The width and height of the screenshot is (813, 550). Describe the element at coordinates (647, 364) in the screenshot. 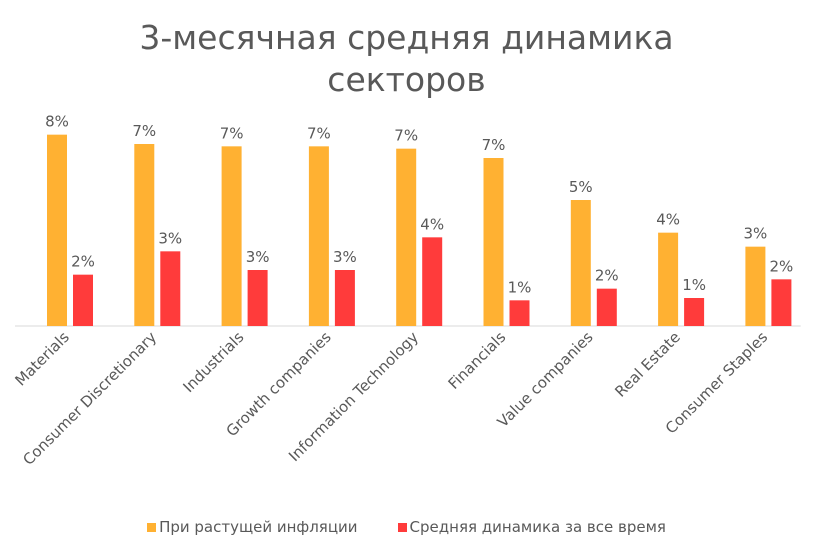

I see `category-label: Real Estate` at that location.